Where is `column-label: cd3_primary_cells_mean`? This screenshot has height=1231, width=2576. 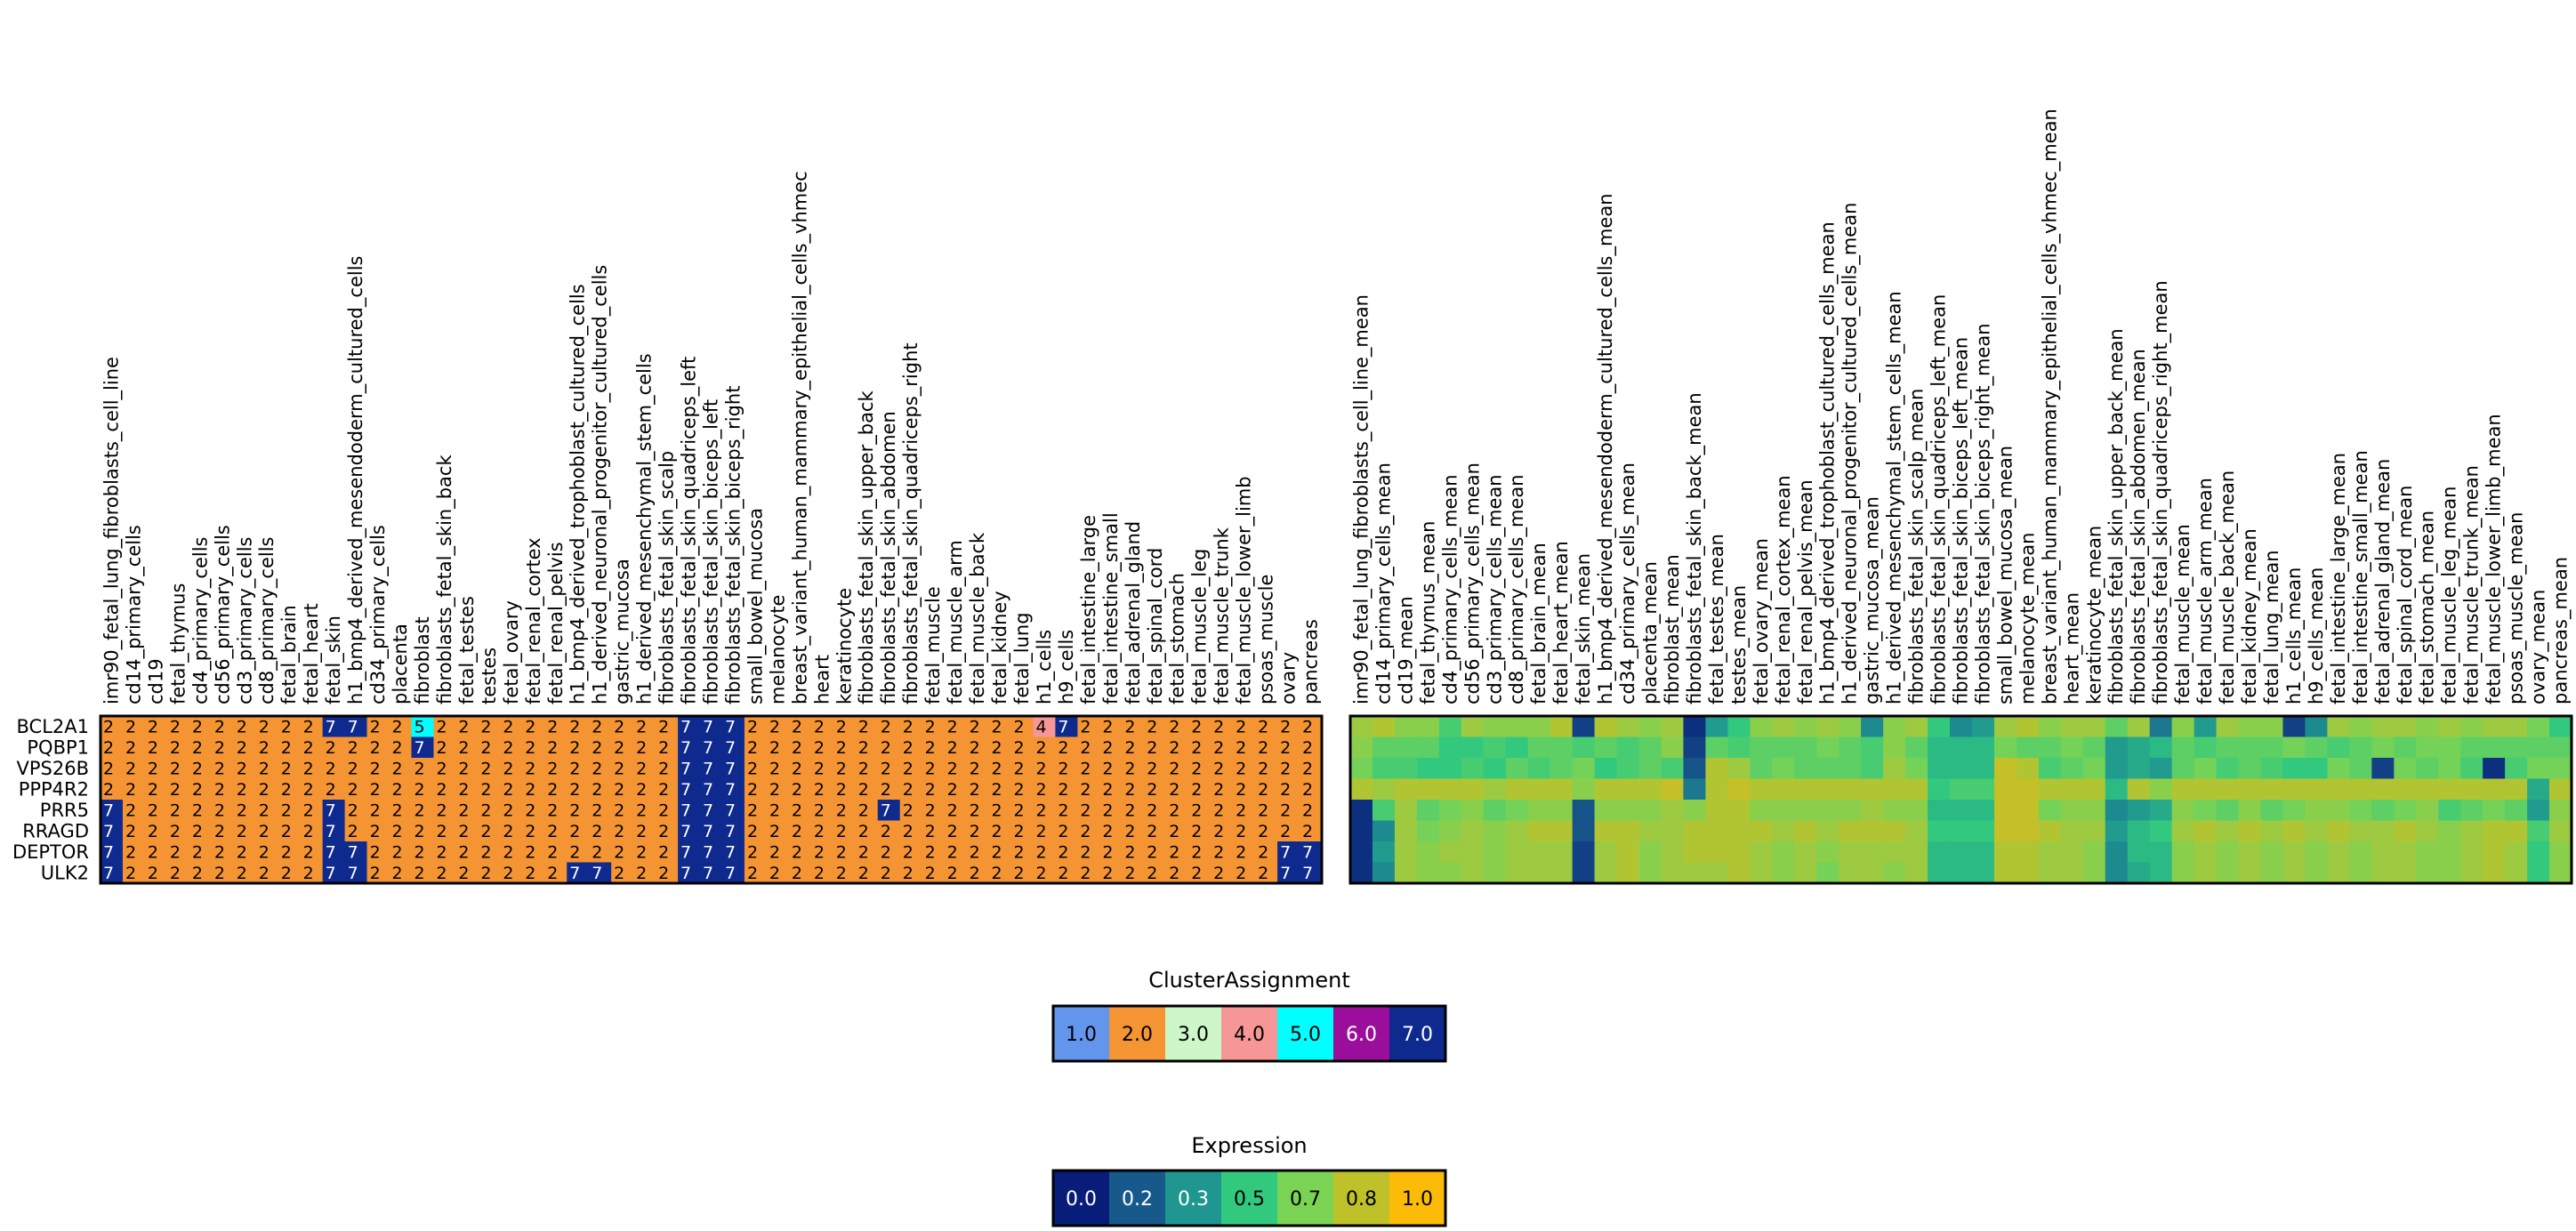 column-label: cd3_primary_cells_mean is located at coordinates (1495, 589).